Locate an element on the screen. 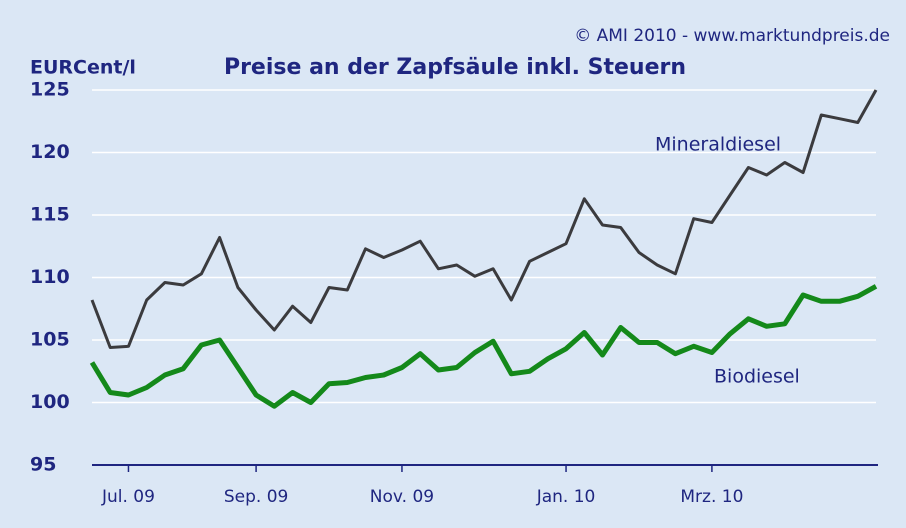 The image size is (906, 528). series-label: Biodiesel is located at coordinates (757, 377).